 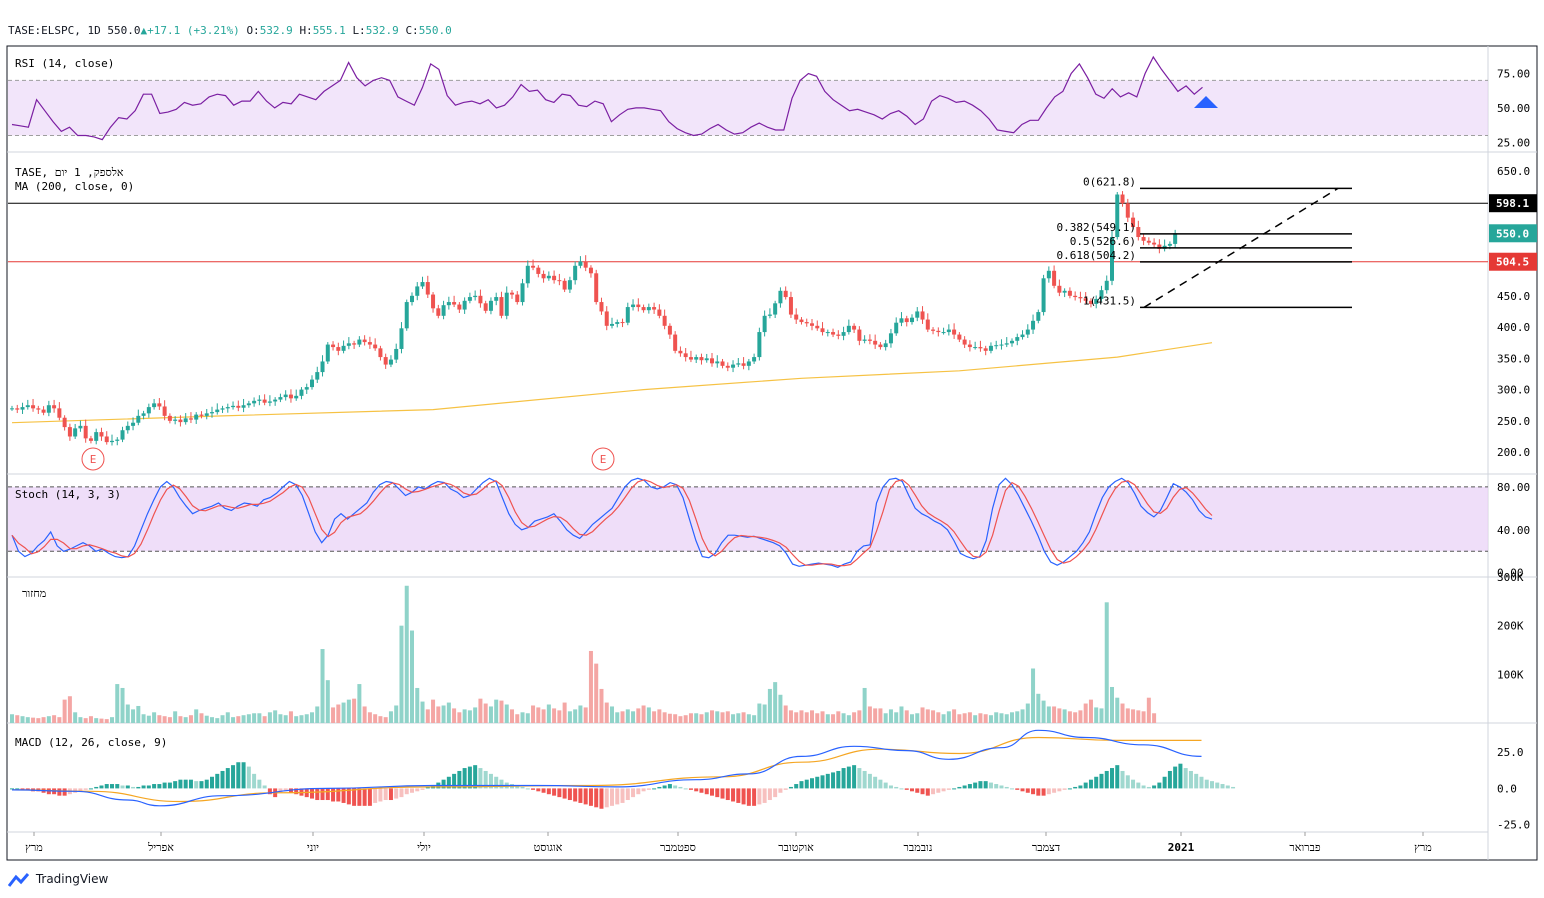 I want to click on tradingview-logo: TradingView, so click(x=57, y=879).